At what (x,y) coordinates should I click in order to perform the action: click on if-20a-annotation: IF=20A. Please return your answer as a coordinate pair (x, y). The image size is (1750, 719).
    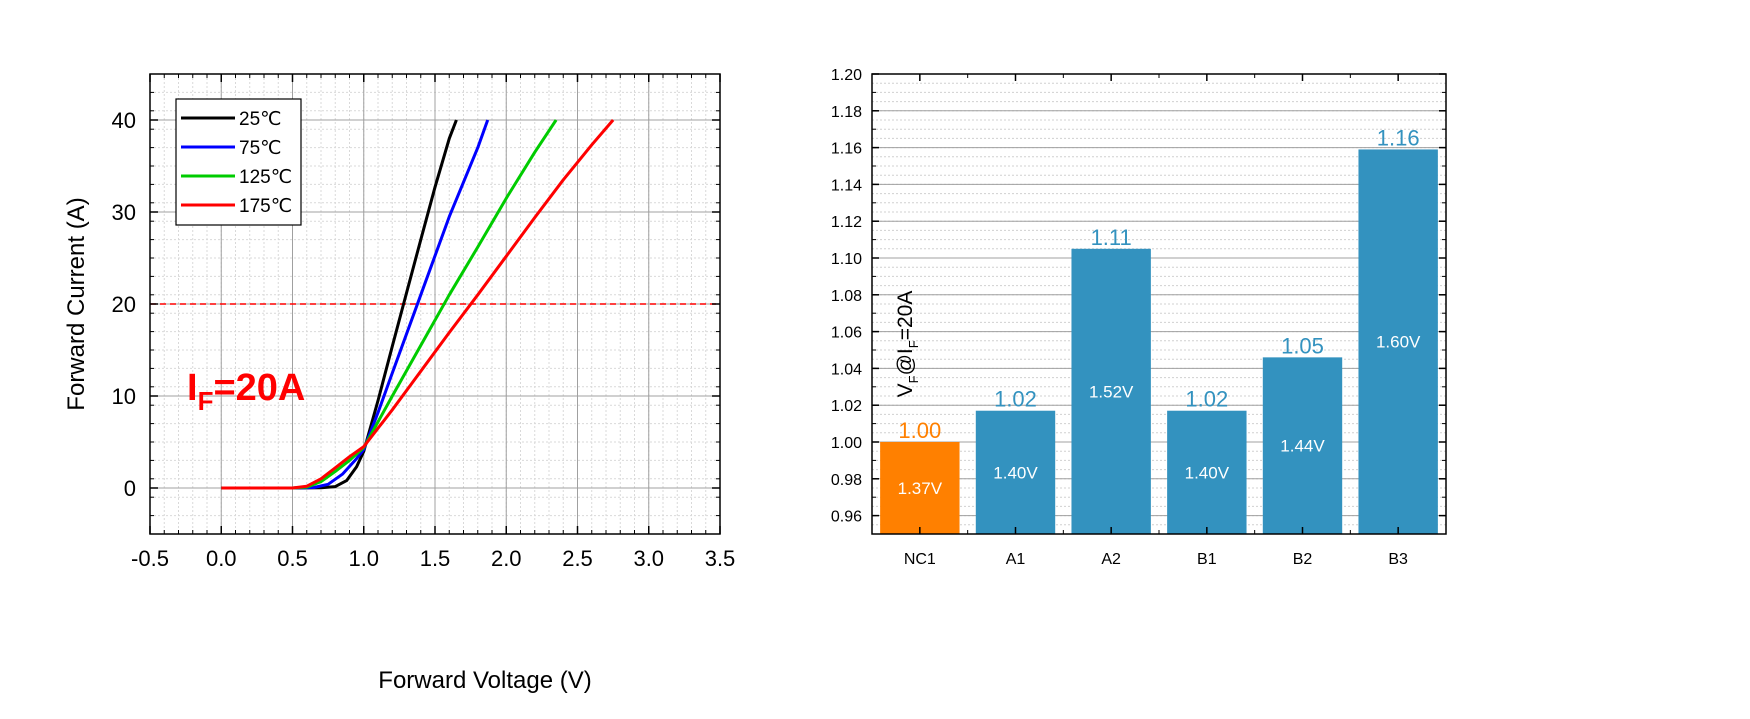
    Looking at the image, I should click on (246, 391).